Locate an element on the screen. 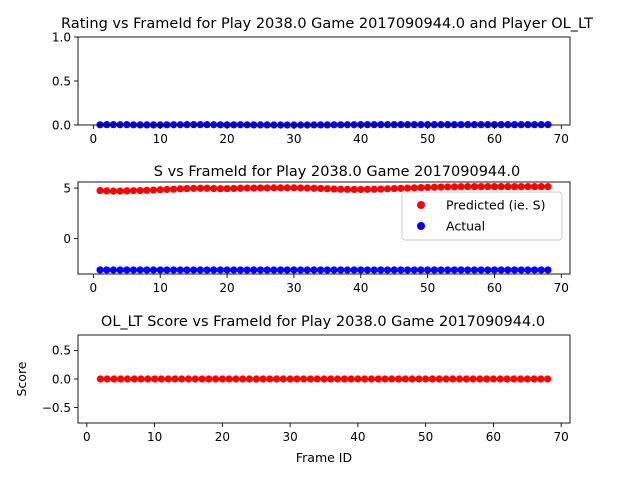 Image resolution: width=640 pixels, height=480 pixels. x-axis-label: Frame ID is located at coordinates (324, 457).